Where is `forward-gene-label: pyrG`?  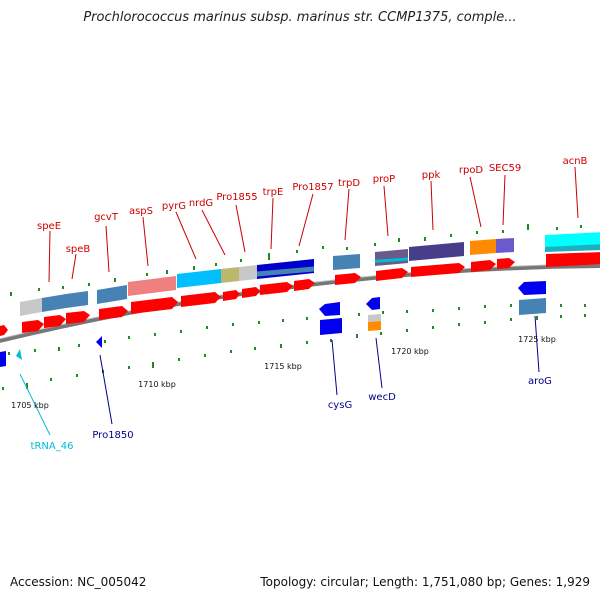
forward-gene-label: pyrG is located at coordinates (174, 206).